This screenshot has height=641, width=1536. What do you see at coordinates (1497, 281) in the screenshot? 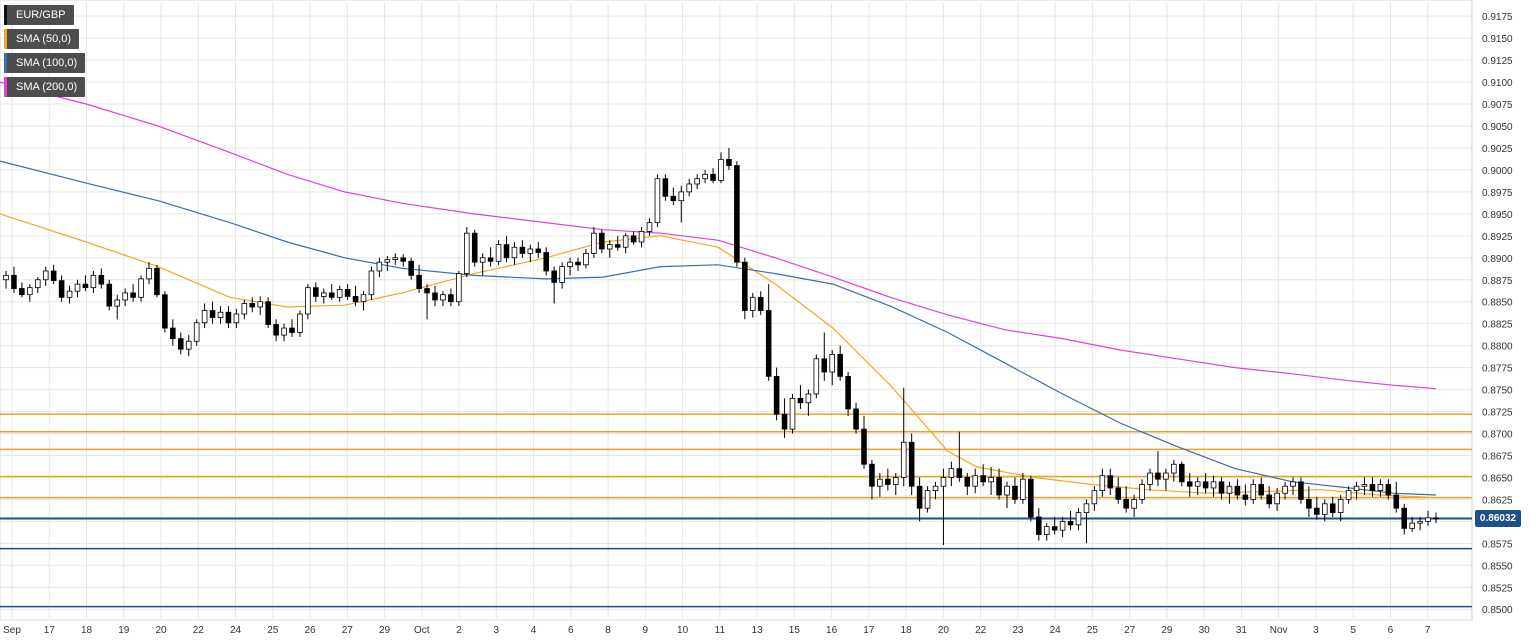
I see `y-tick-label: 0.8875` at bounding box center [1497, 281].